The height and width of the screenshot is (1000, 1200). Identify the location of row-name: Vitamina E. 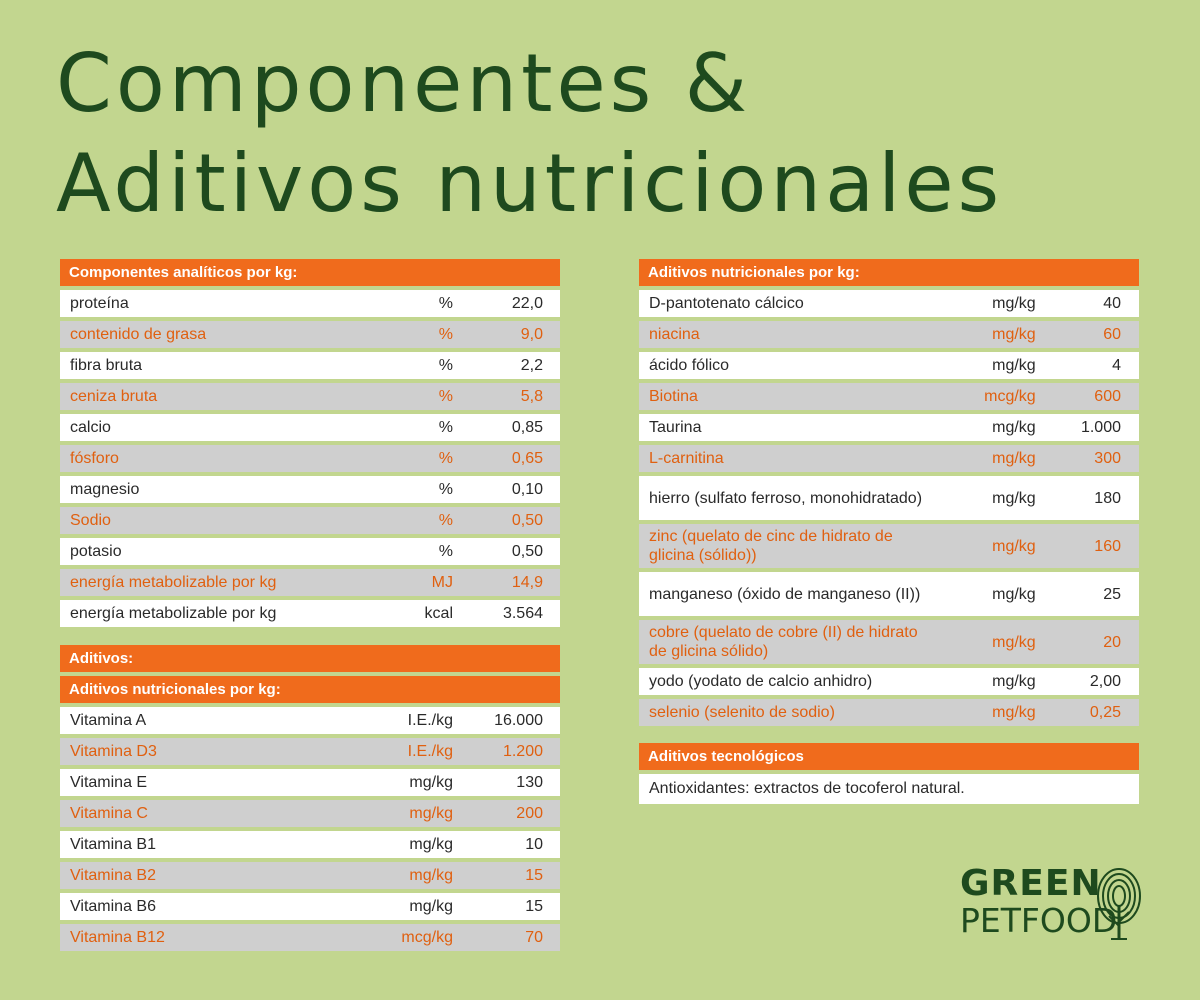
(109, 782).